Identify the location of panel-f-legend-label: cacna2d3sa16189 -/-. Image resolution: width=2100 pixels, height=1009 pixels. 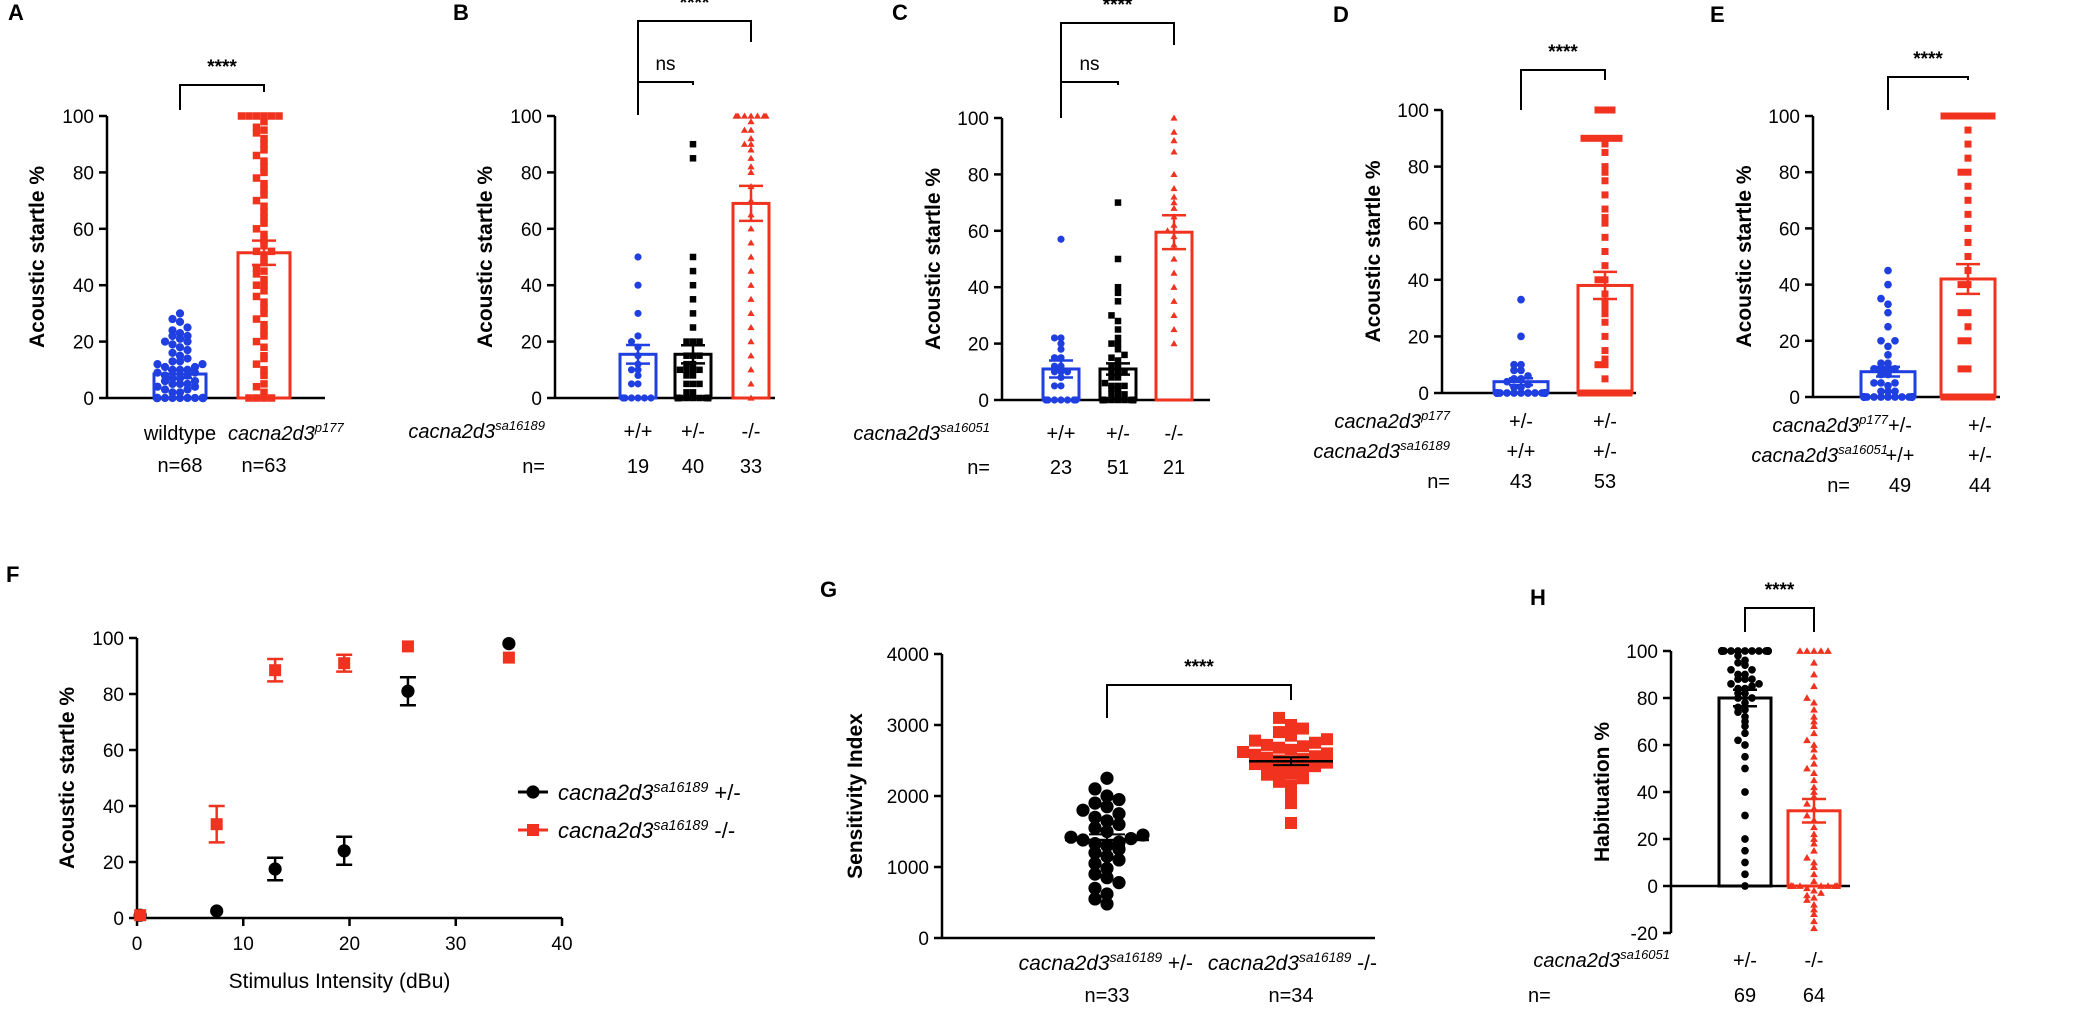
(646, 830).